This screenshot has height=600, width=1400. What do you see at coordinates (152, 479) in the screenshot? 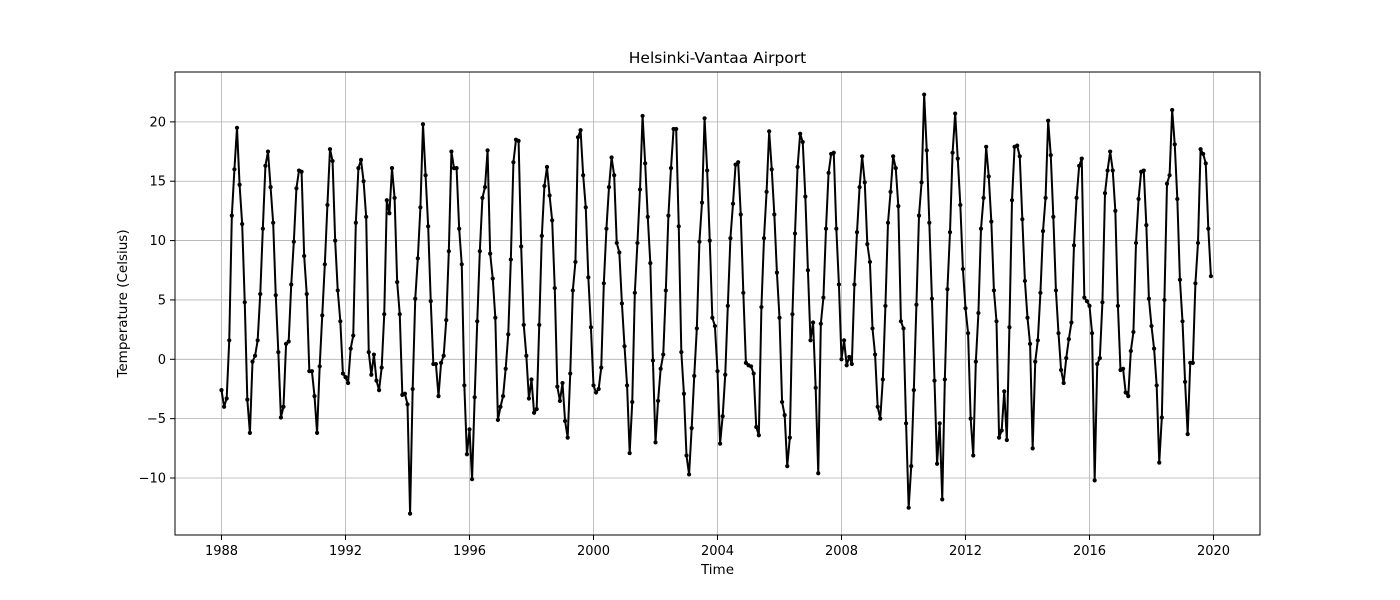
I see `y-tick-label: −10` at bounding box center [152, 479].